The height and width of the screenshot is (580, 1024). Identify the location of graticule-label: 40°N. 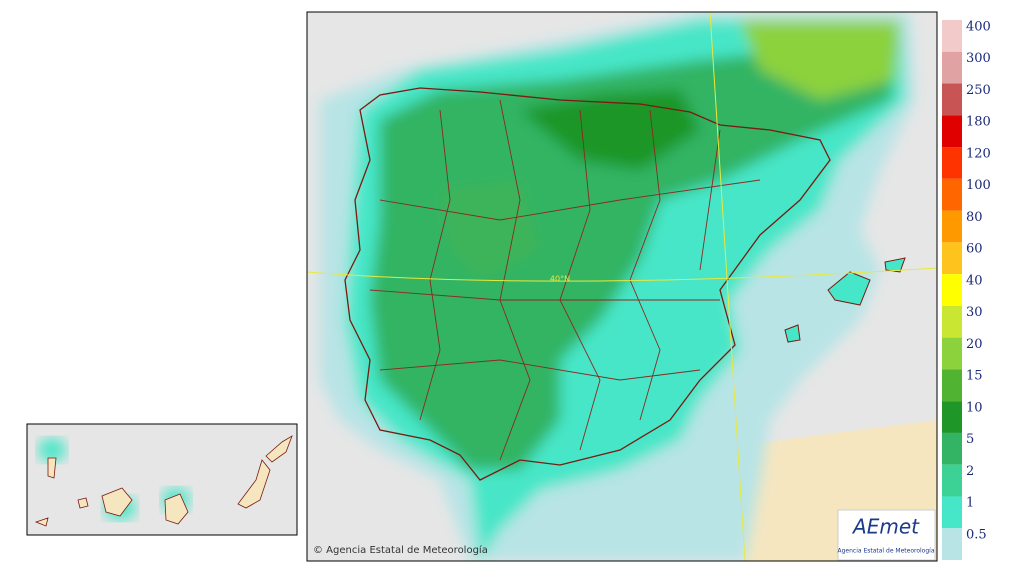
(560, 279).